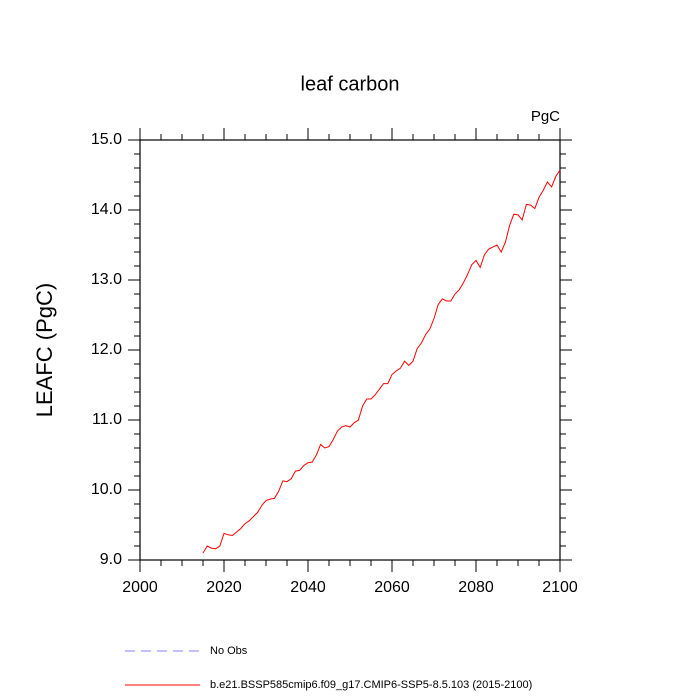 Image resolution: width=700 pixels, height=700 pixels. Describe the element at coordinates (106, 209) in the screenshot. I see `y-tick-label: 14.0` at that location.